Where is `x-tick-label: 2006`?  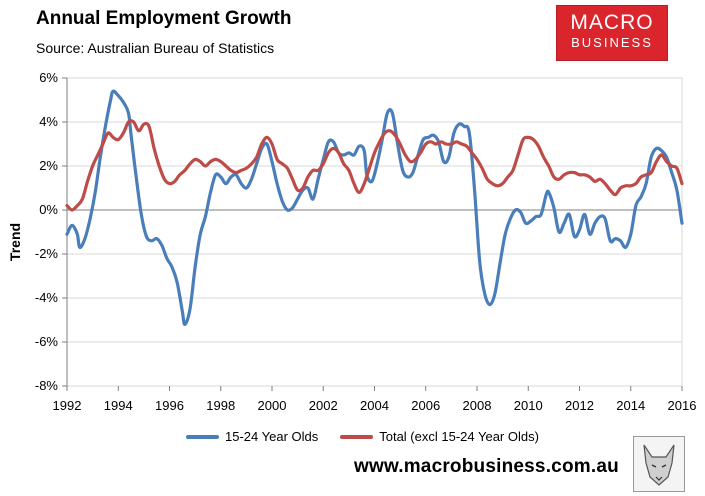
x-tick-label: 2006 is located at coordinates (425, 405).